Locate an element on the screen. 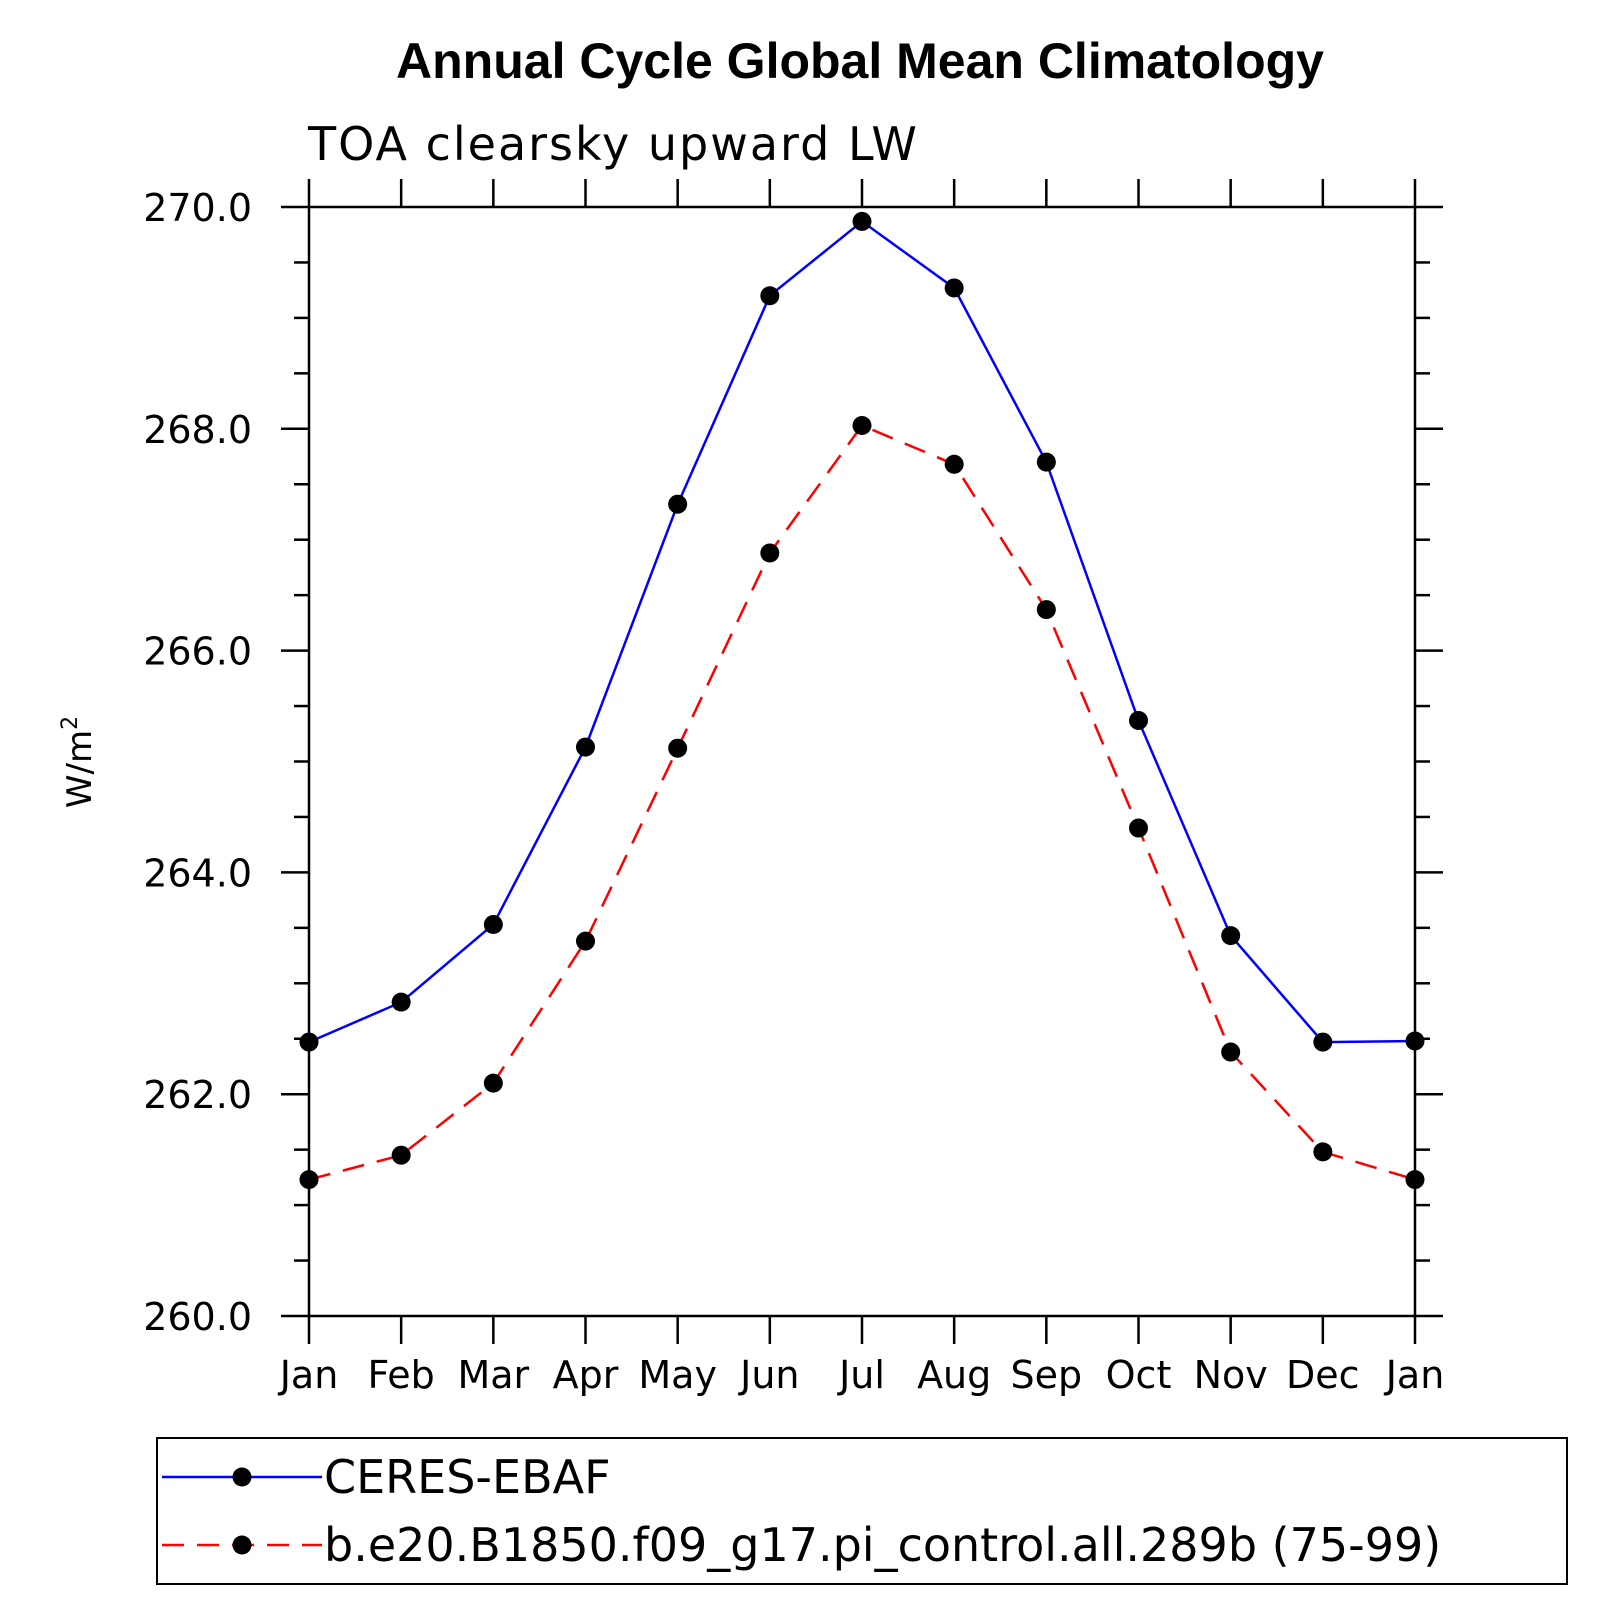 This screenshot has height=1618, width=1613. x-tick-label: May is located at coordinates (677, 1375).